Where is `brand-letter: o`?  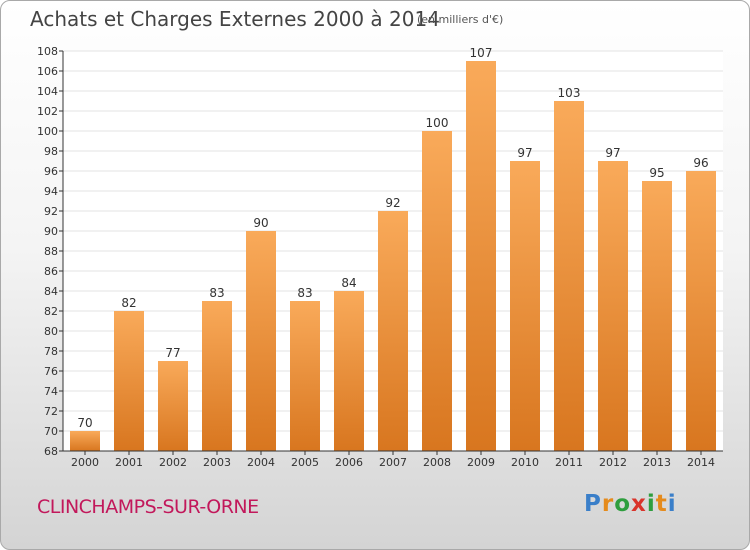
brand-letter: o is located at coordinates (623, 504).